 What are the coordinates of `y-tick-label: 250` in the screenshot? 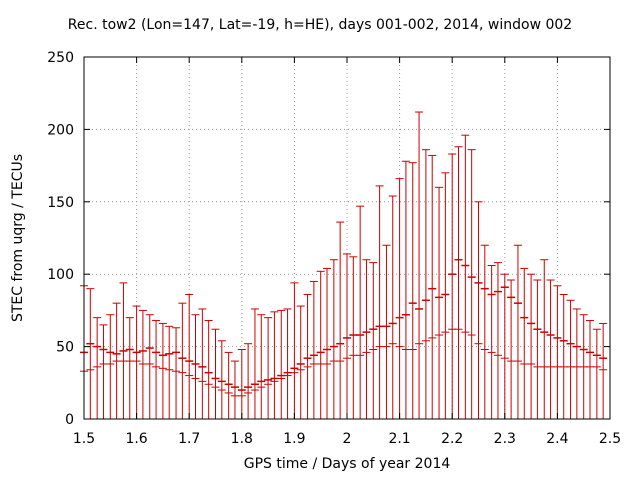 It's located at (60, 58).